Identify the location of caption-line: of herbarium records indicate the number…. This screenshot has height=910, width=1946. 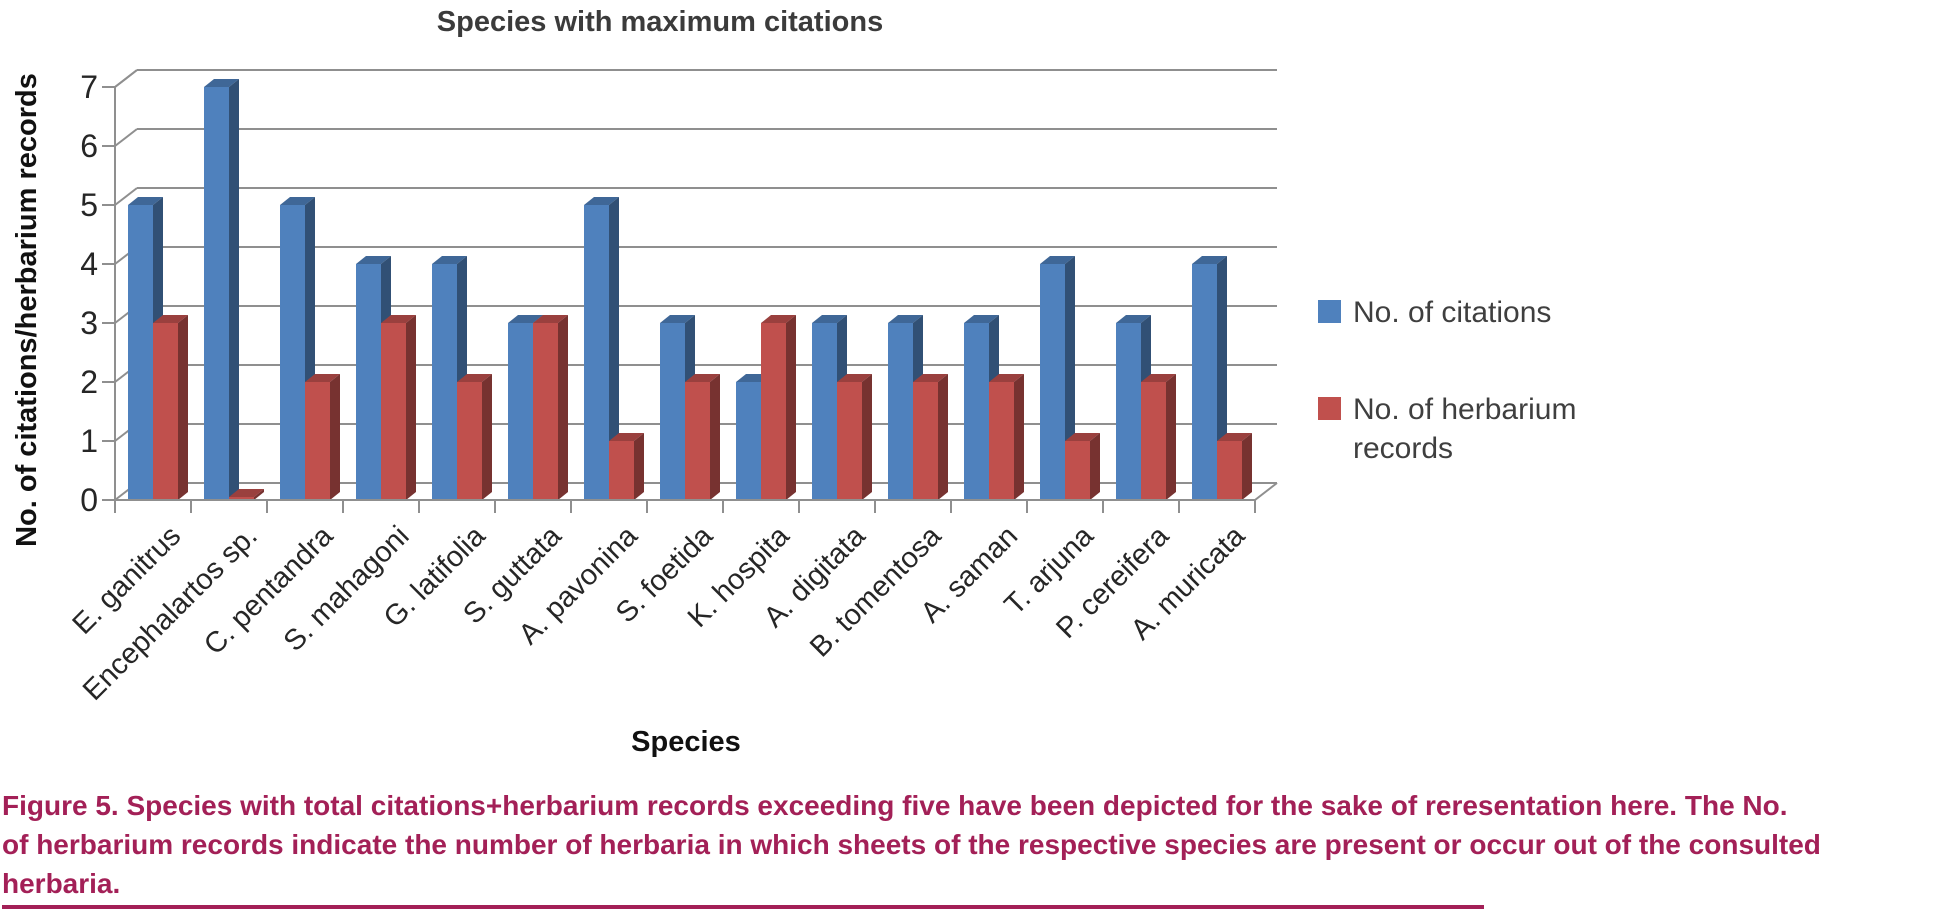
(911, 844).